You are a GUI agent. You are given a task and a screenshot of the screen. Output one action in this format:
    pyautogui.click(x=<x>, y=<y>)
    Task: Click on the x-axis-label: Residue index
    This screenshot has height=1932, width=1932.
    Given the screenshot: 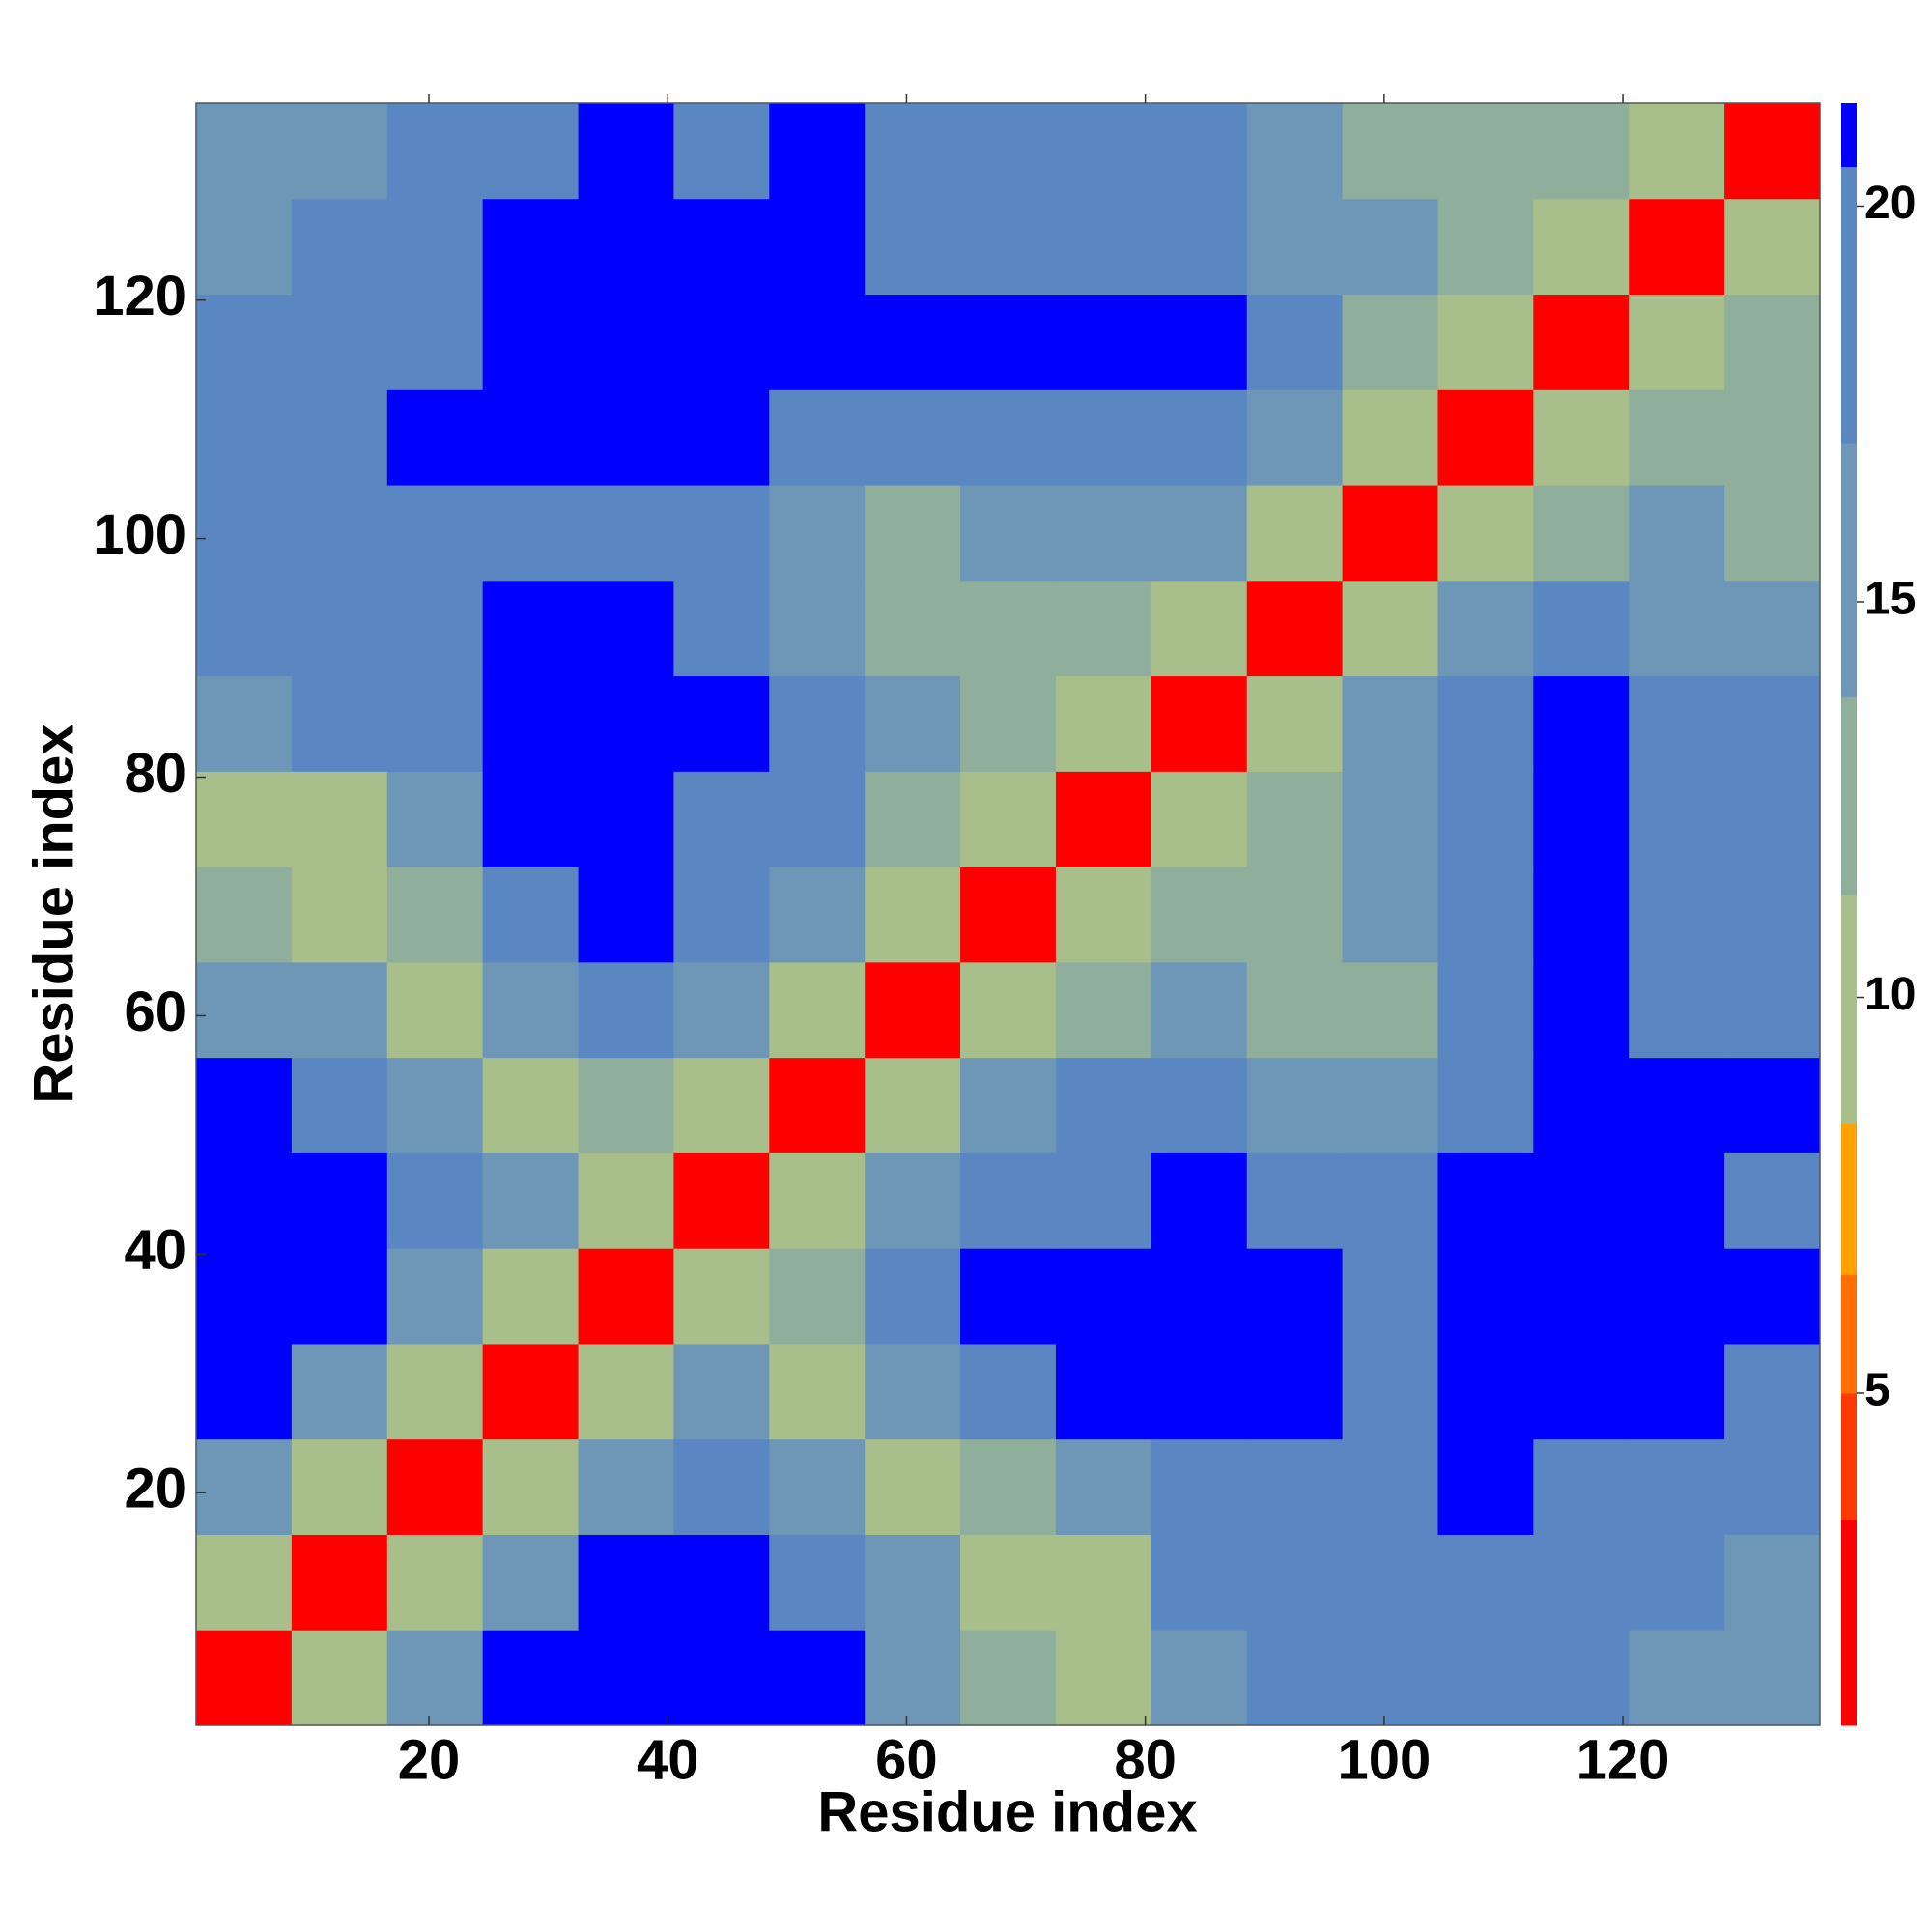 What is the action you would take?
    pyautogui.click(x=1007, y=1811)
    